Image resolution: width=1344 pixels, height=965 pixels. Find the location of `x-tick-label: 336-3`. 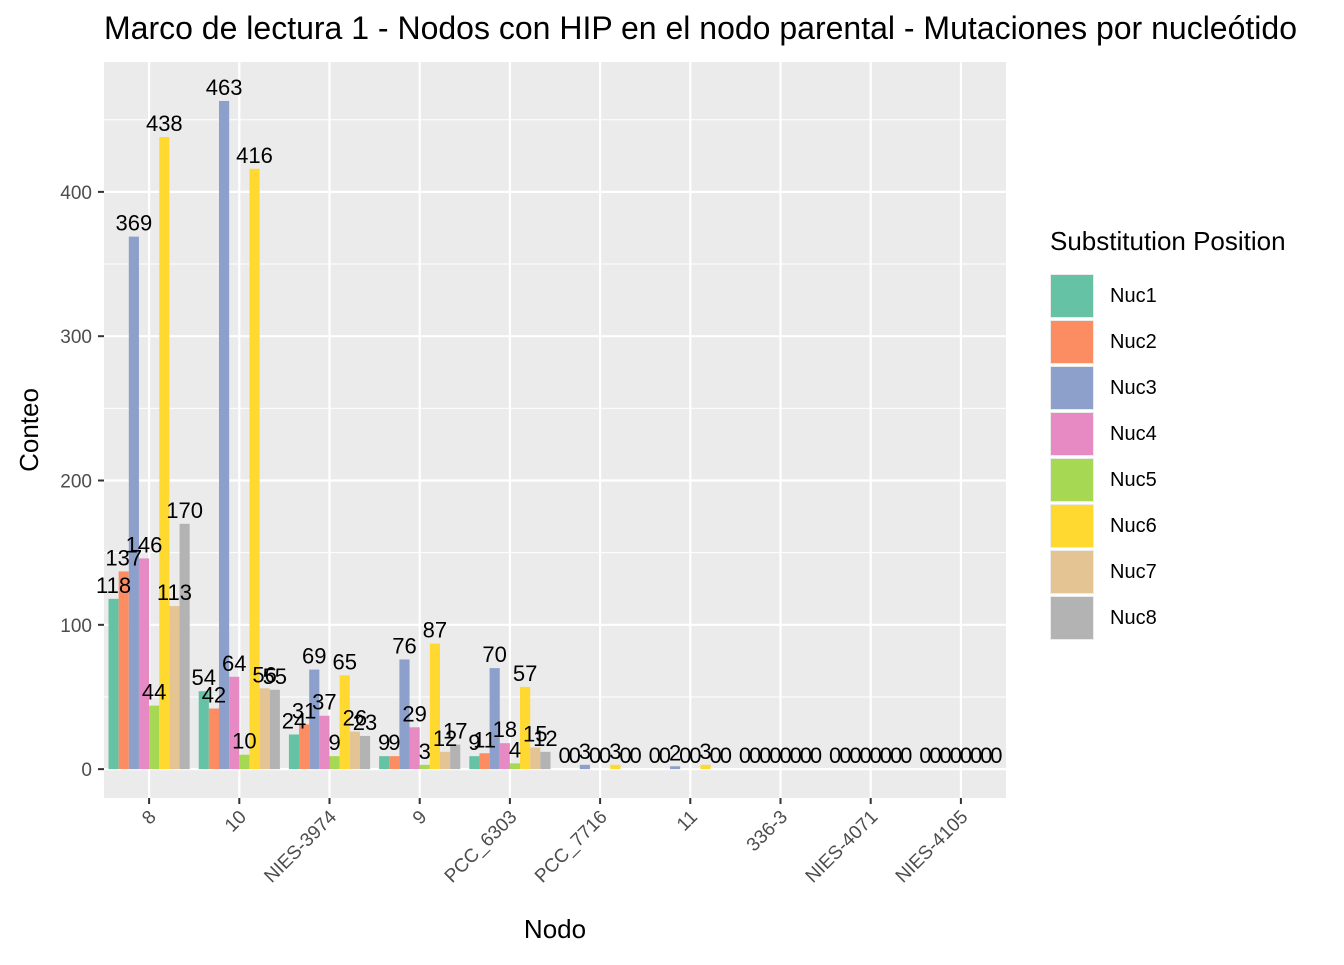

x-tick-label: 336-3 is located at coordinates (767, 831).